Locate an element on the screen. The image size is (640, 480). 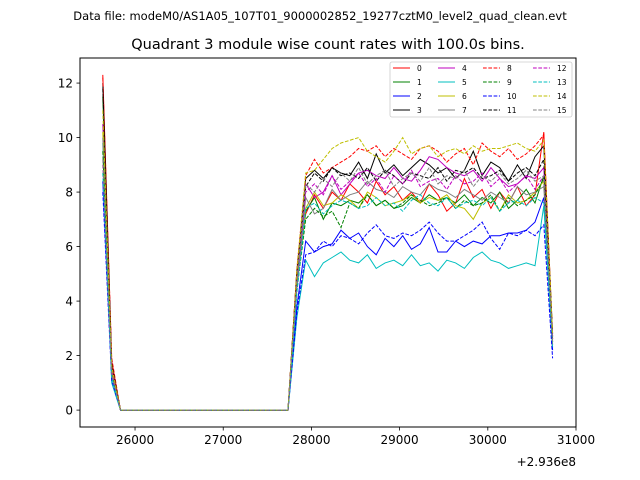
legend-label: 6 is located at coordinates (464, 96).